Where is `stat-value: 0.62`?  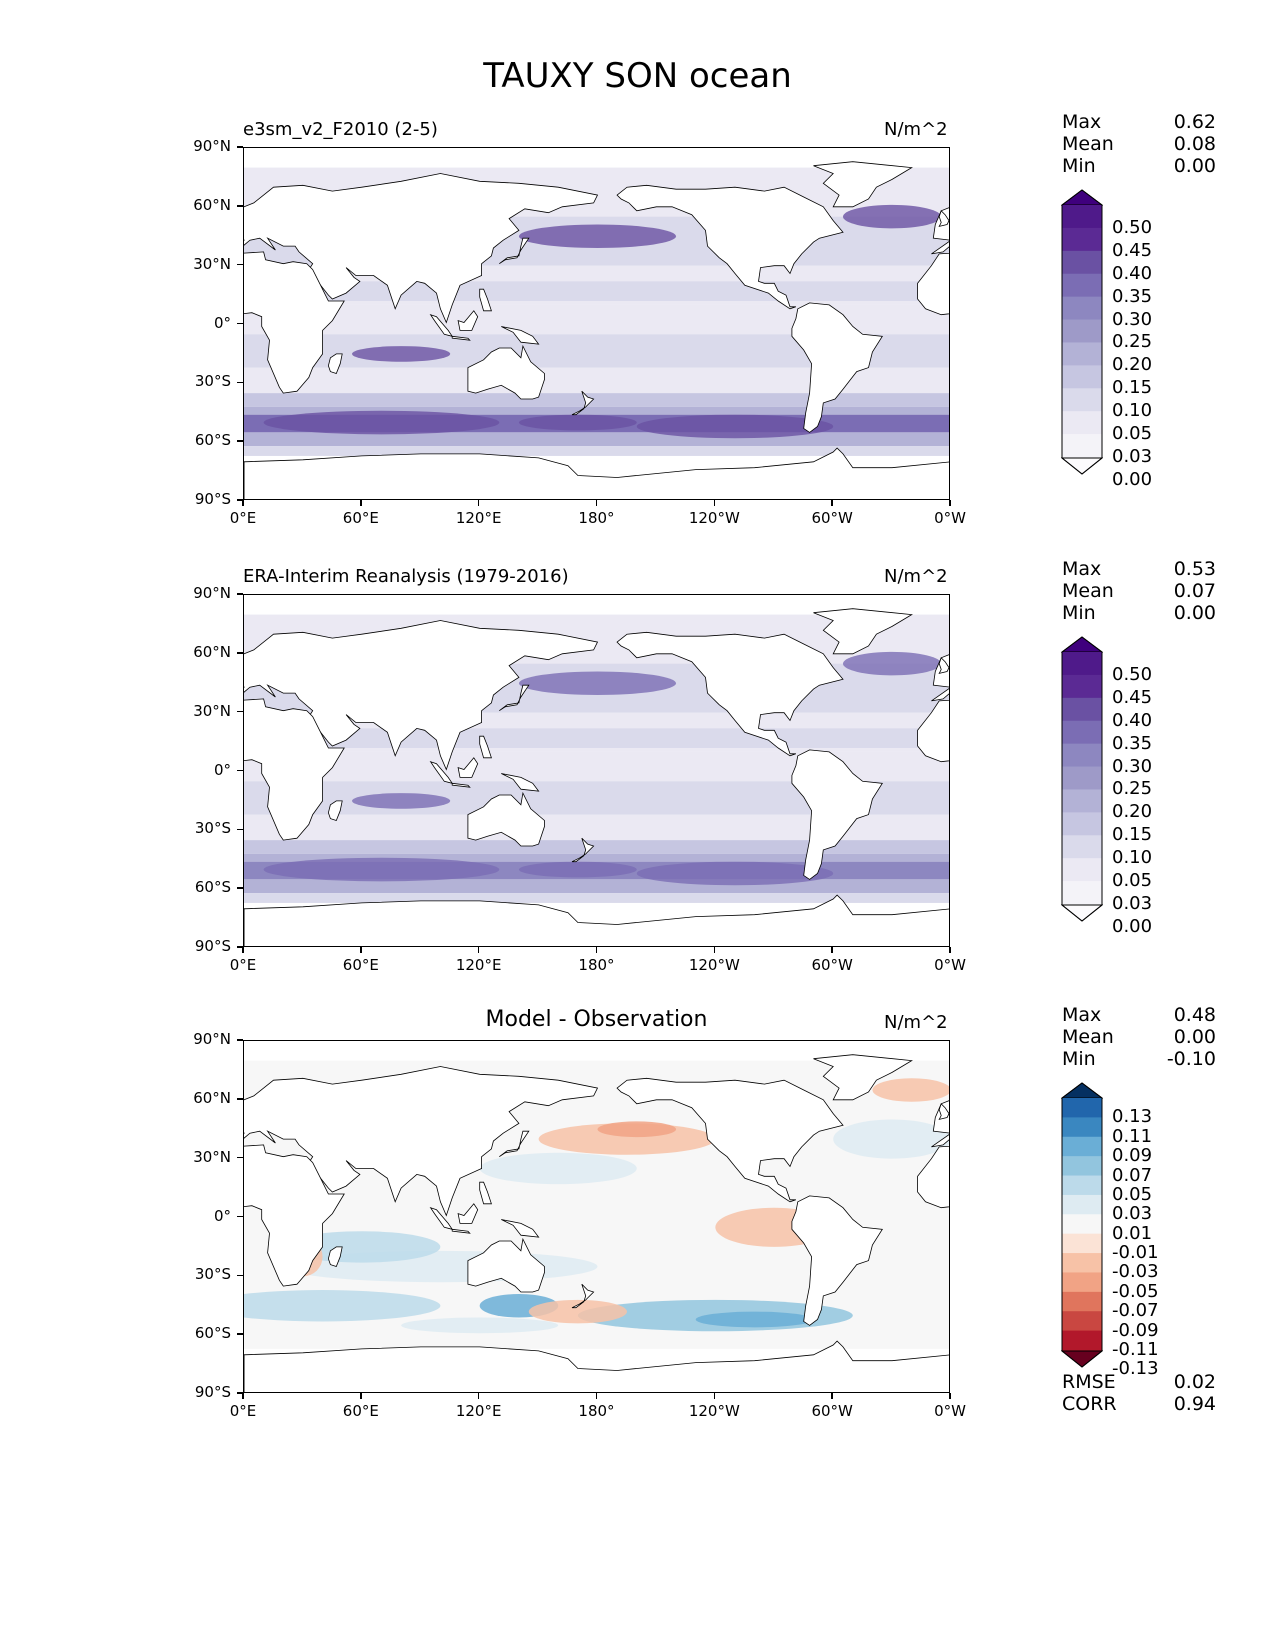 stat-value: 0.62 is located at coordinates (1194, 122).